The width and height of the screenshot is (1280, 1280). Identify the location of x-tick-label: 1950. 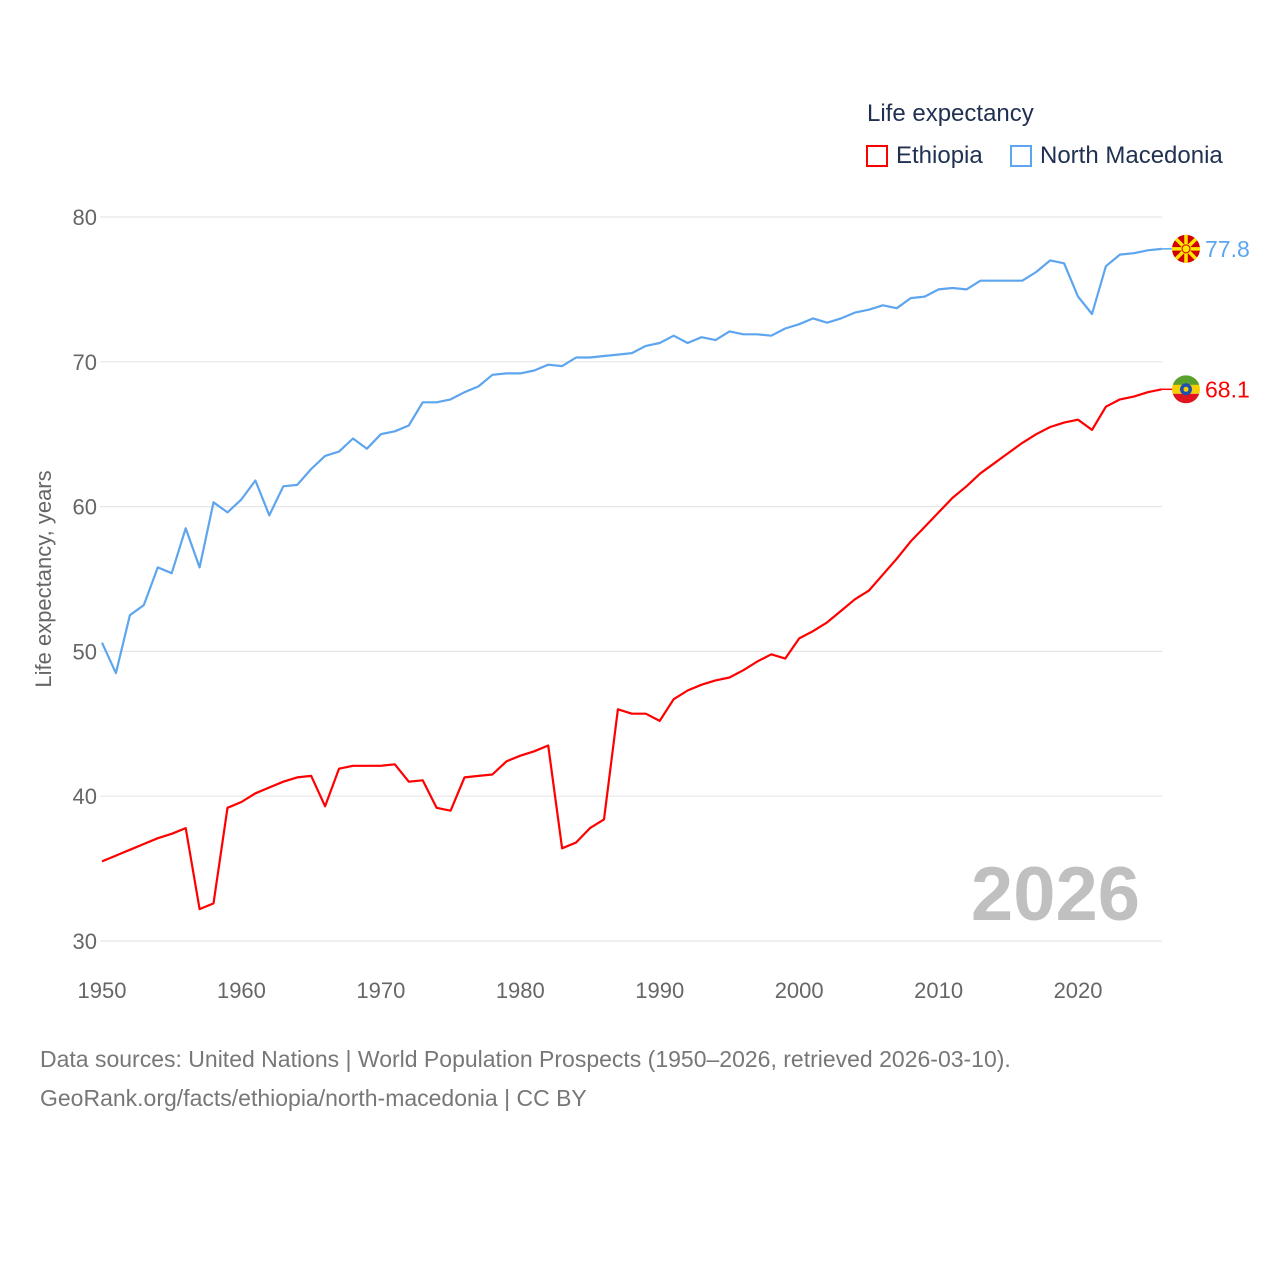
(102, 990).